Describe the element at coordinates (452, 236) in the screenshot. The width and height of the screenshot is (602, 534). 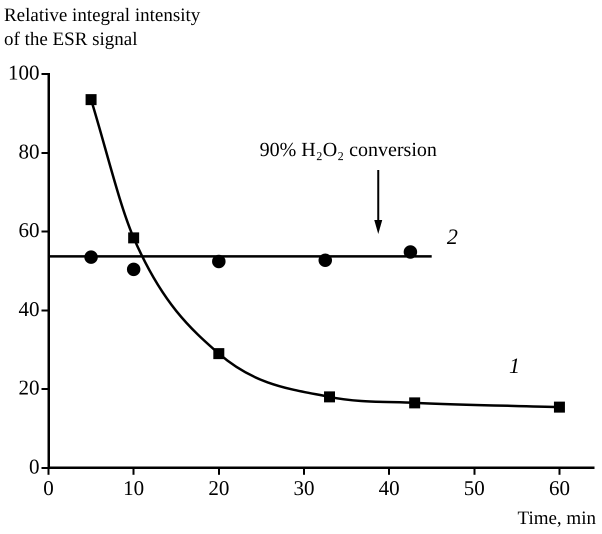
I see `series-label: 2` at that location.